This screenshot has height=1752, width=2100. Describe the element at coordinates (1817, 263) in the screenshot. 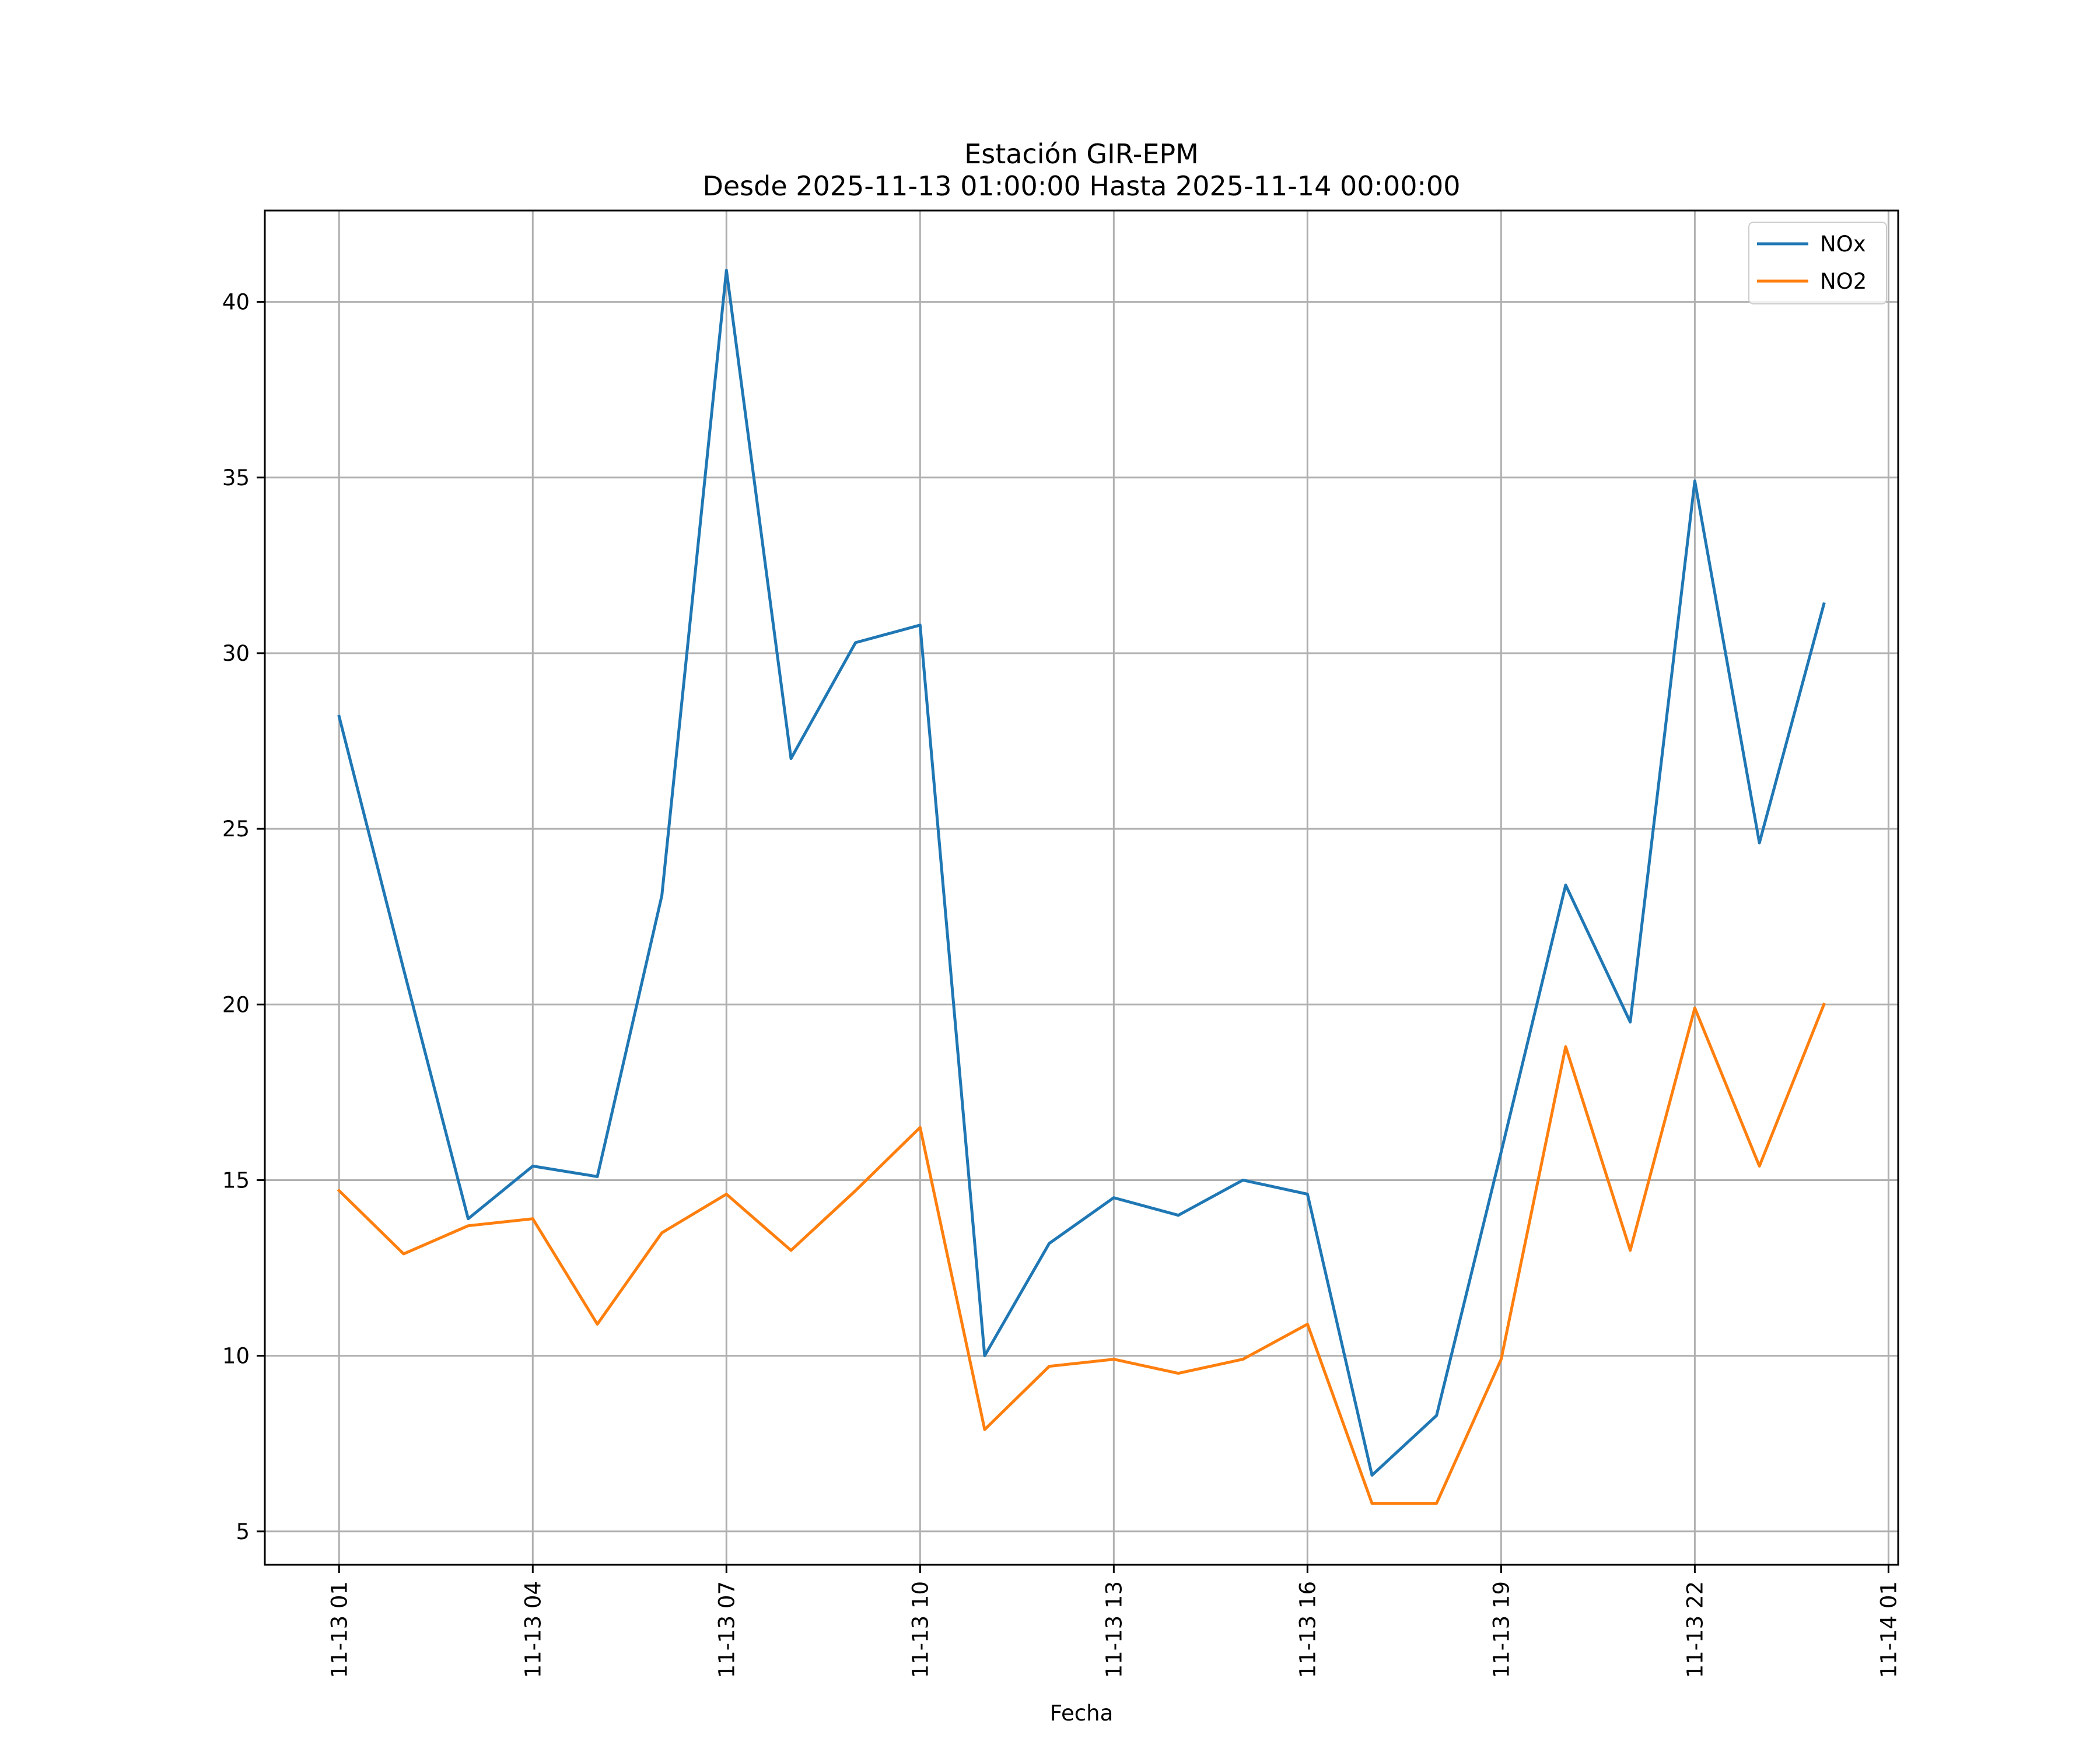

I see `legend: NOx NO2` at that location.